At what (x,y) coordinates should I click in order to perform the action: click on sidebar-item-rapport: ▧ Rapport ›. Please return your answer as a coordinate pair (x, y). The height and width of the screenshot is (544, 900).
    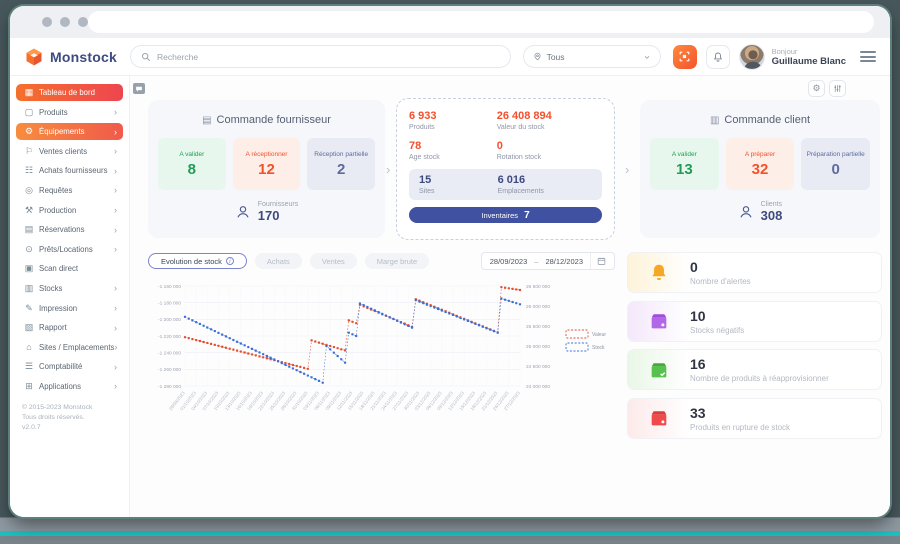
    Looking at the image, I should click on (69, 327).